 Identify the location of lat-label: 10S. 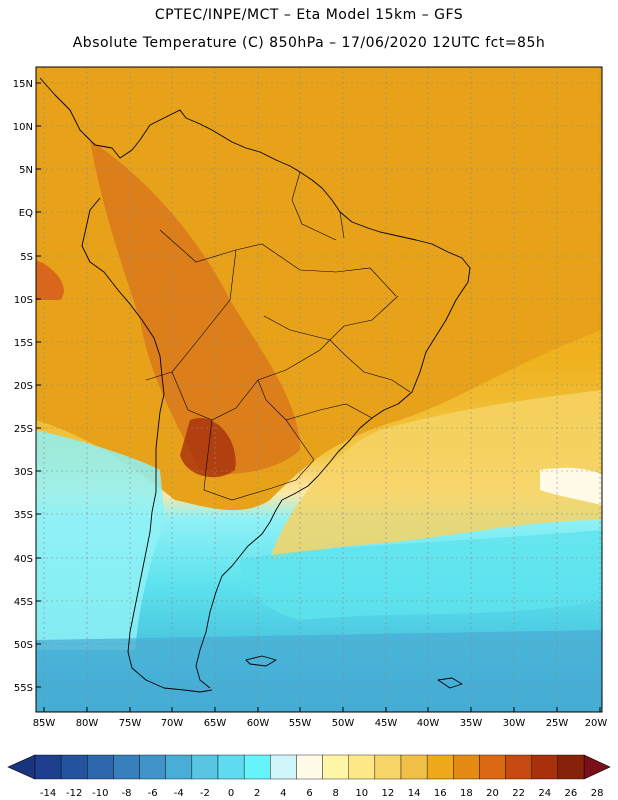
(23, 300).